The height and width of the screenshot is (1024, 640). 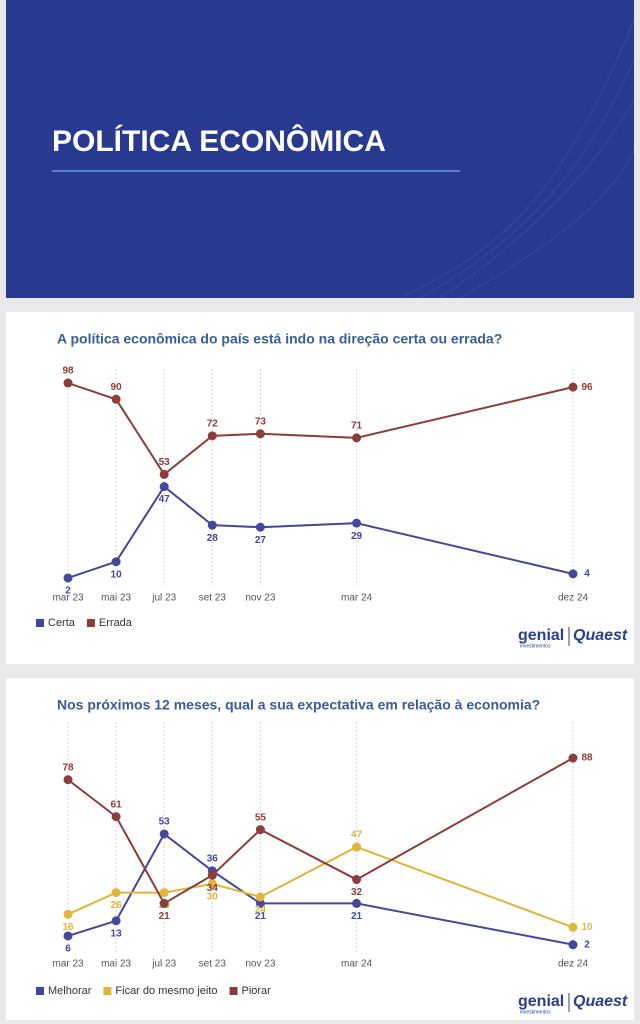 I want to click on data-label: 30, so click(x=213, y=897).